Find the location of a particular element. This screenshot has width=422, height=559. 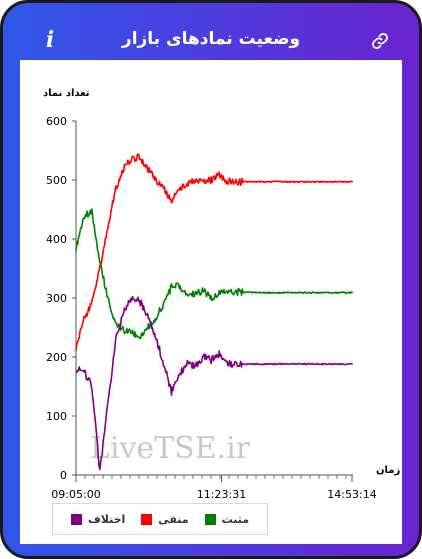

legend-item-2: منفی is located at coordinates (165, 519).